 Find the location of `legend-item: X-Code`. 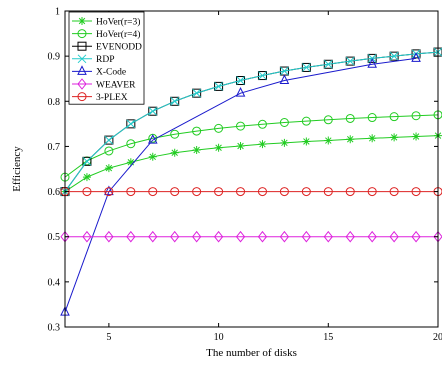

legend-item: X-Code is located at coordinates (99, 71).